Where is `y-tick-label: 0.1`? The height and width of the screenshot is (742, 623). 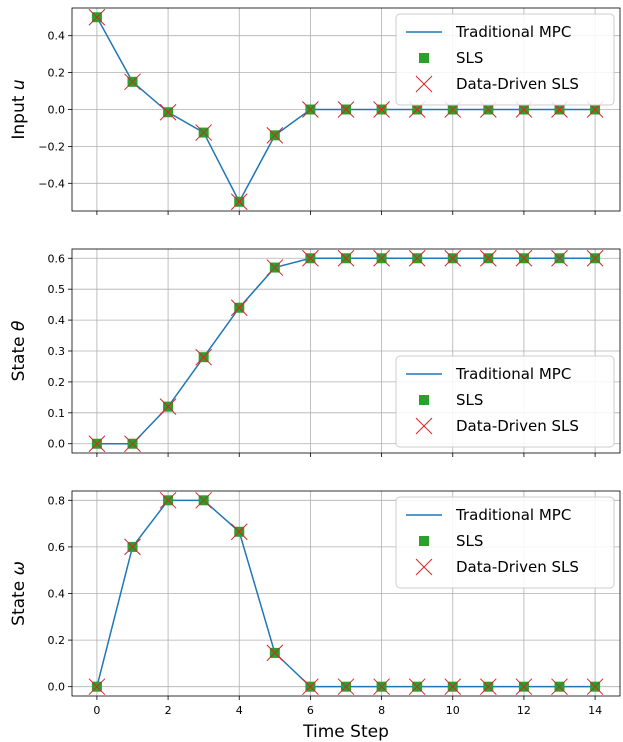
y-tick-label: 0.1 is located at coordinates (57, 413).